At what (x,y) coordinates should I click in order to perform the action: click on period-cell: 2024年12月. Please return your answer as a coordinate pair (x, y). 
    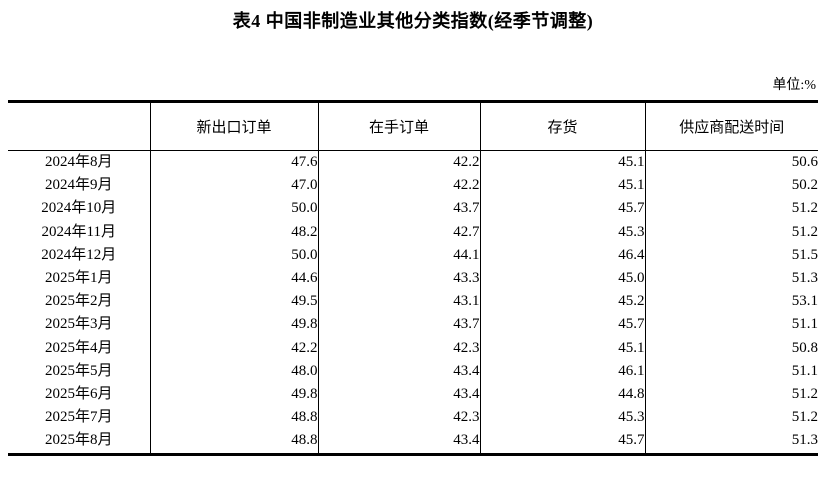
    Looking at the image, I should click on (79, 254).